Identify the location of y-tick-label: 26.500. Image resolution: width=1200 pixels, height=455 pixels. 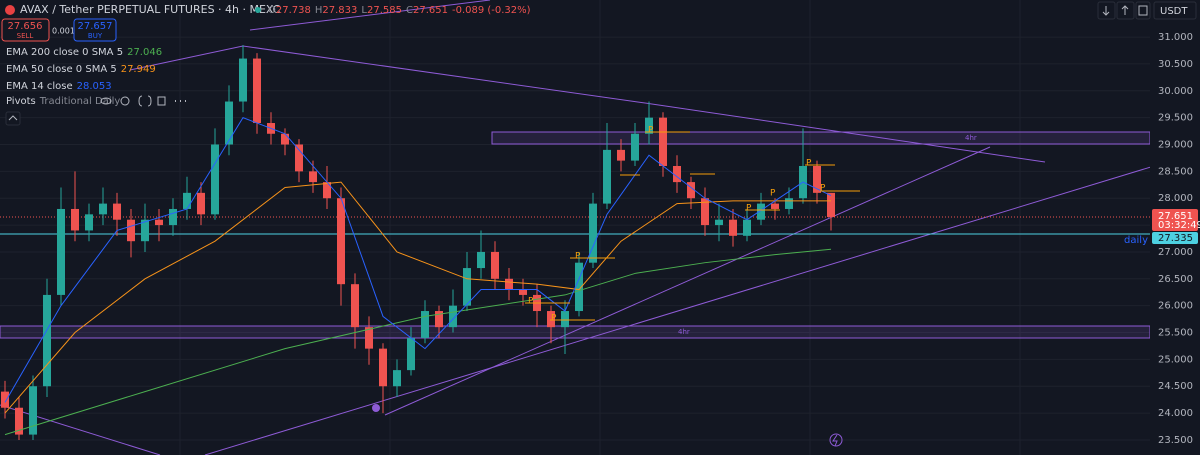
(1175, 279).